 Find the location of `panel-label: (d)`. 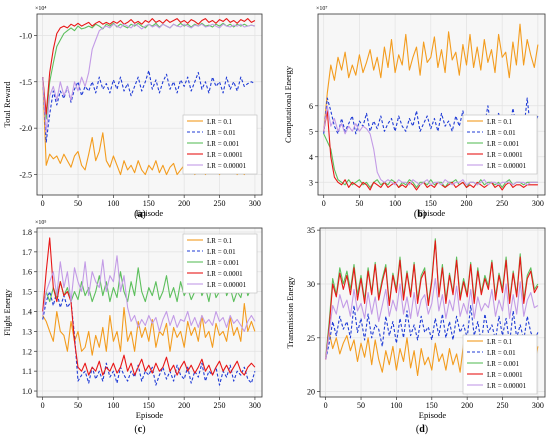

panel-label: (d) is located at coordinates (422, 429).